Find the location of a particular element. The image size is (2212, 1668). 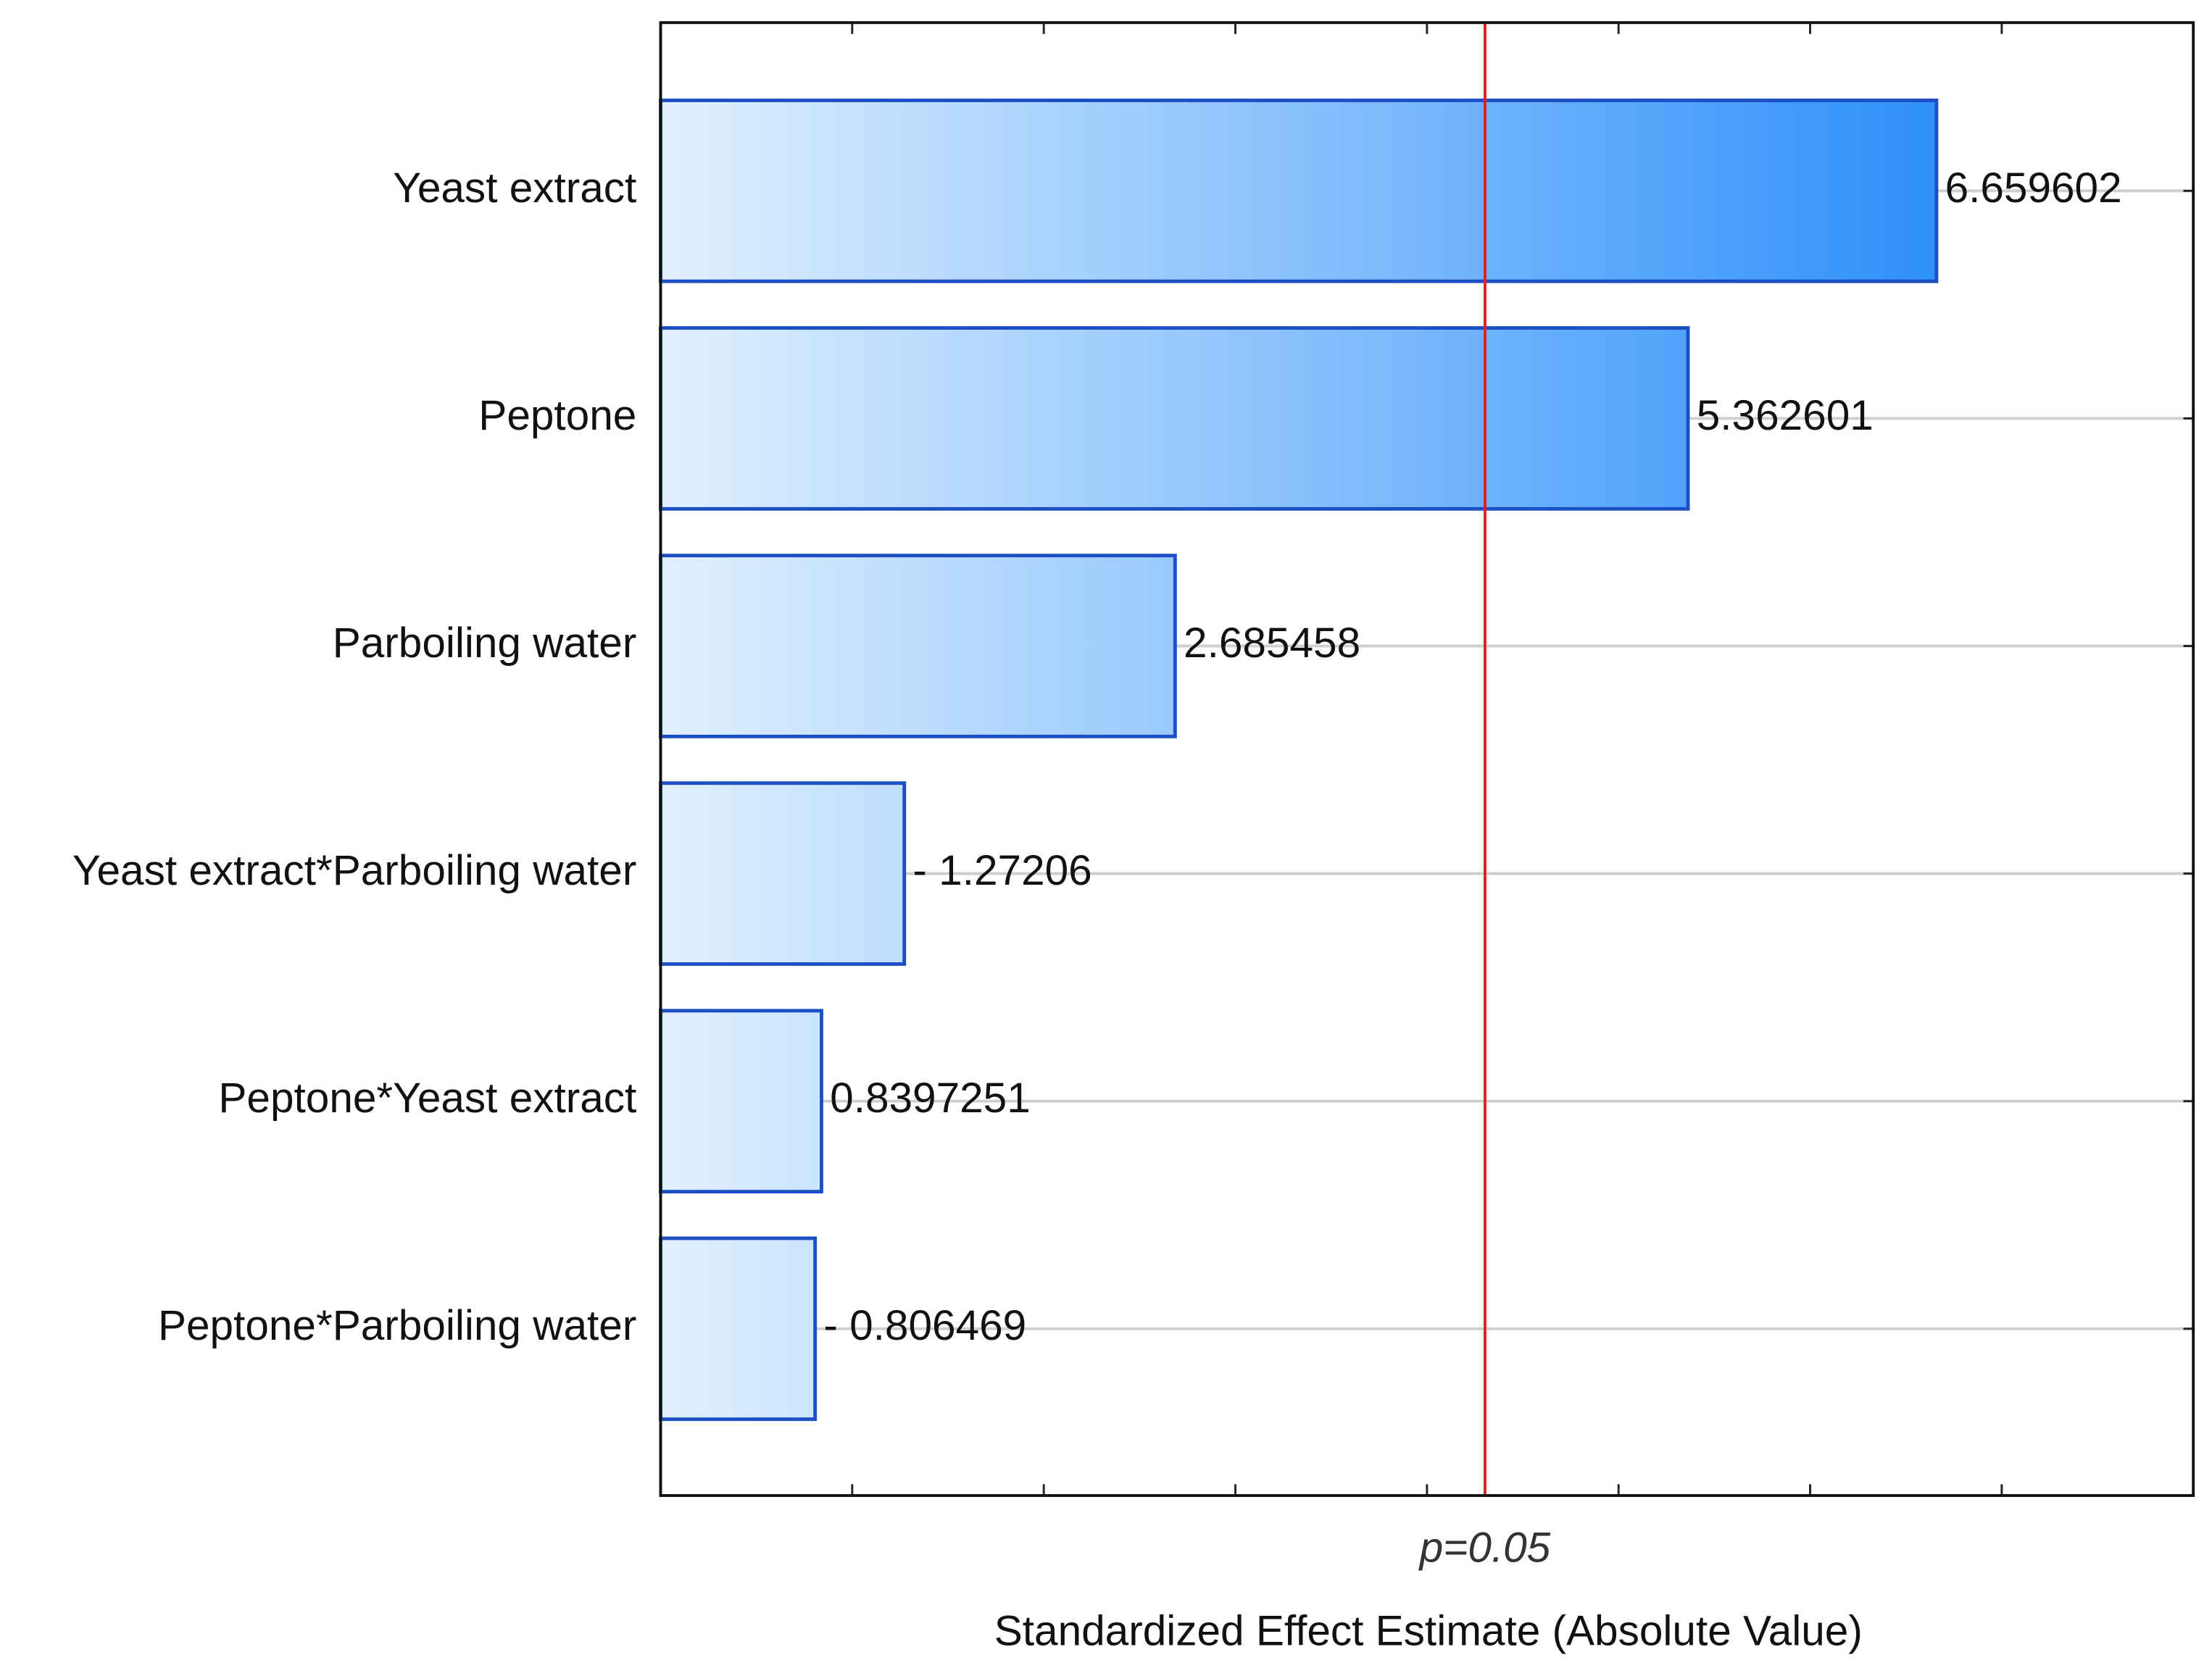

y-tick-label: Peptone is located at coordinates (557, 415).